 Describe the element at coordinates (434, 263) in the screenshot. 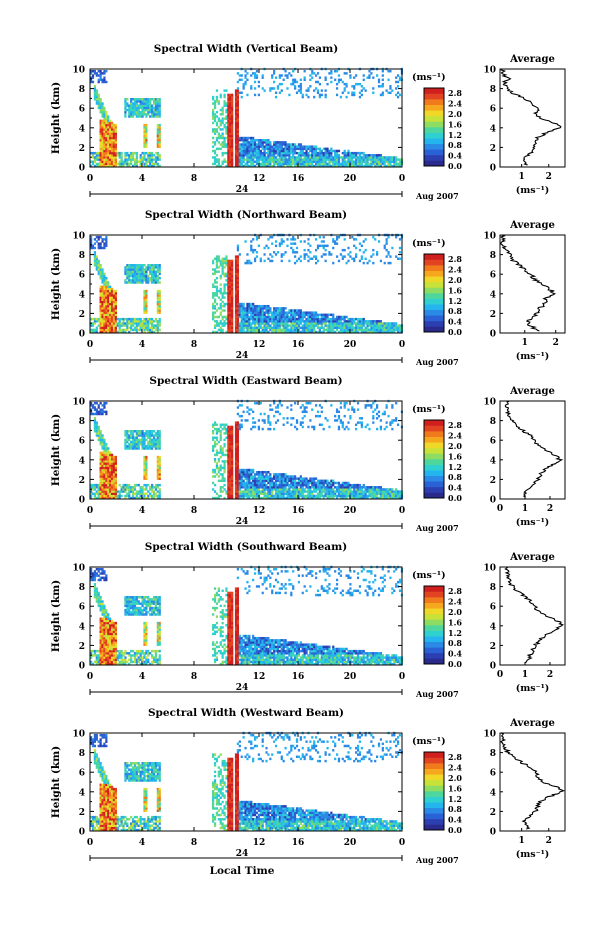

I see `colorbar-swatch` at that location.